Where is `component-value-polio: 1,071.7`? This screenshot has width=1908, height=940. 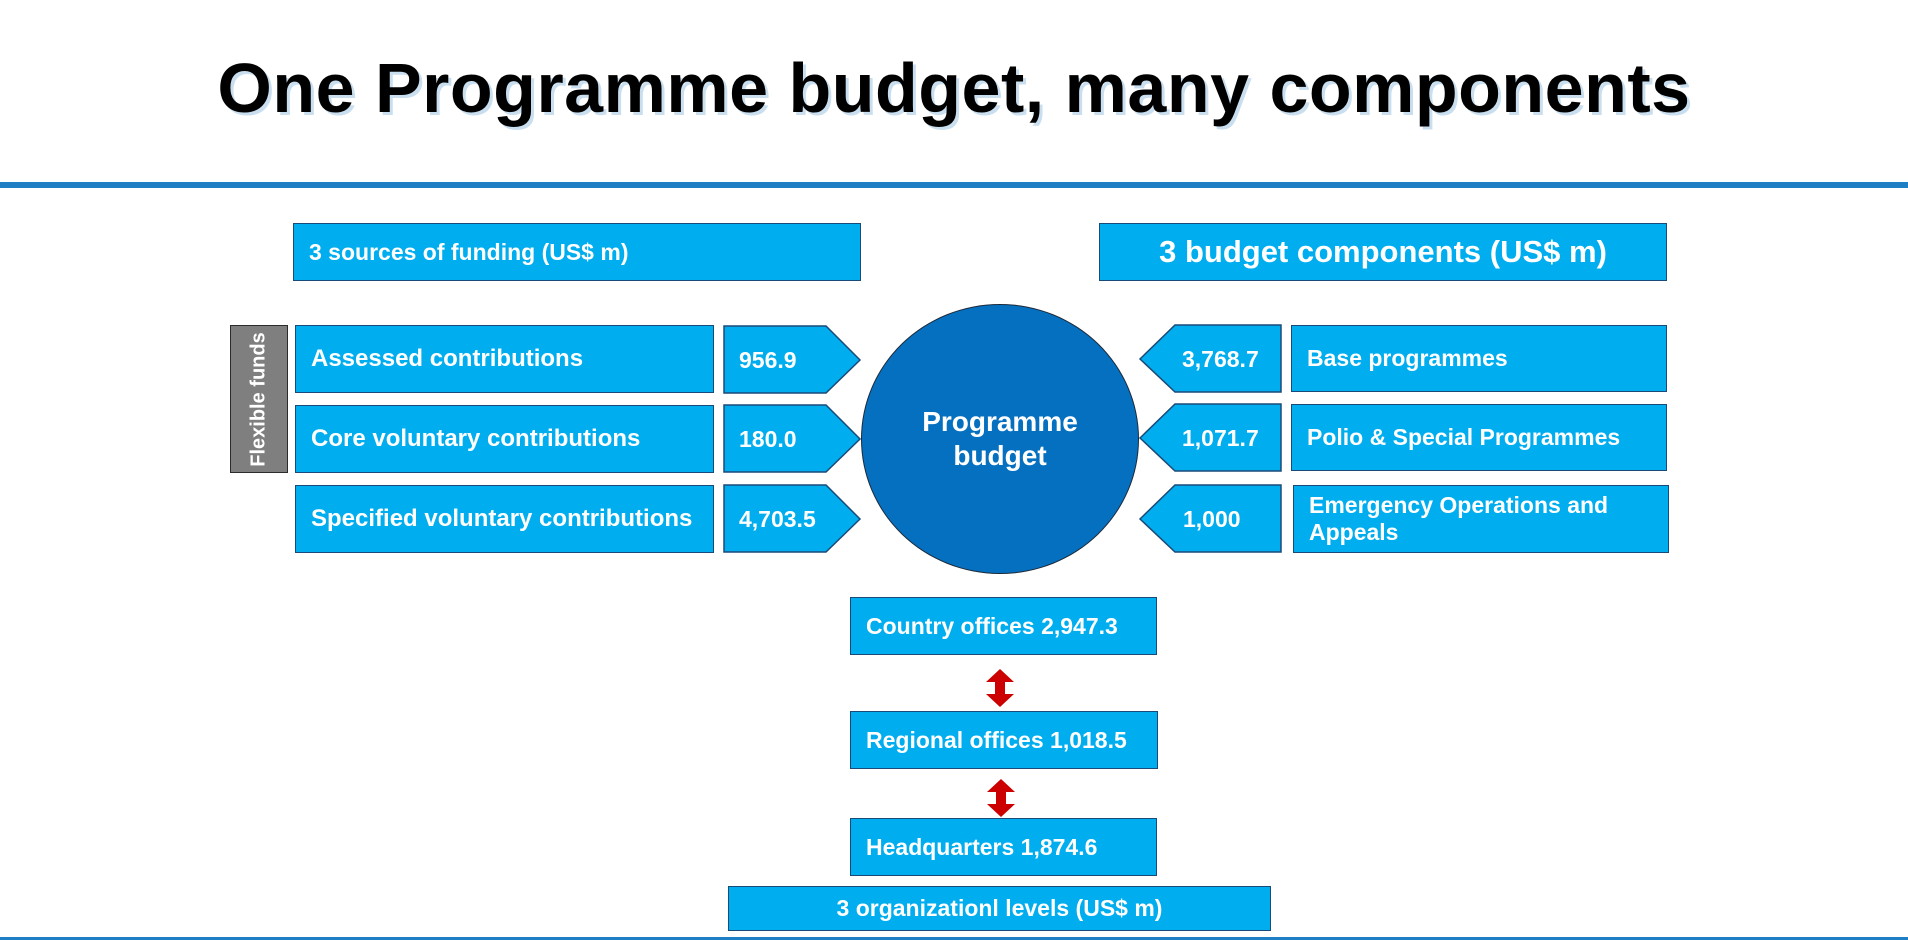
component-value-polio: 1,071.7 is located at coordinates (1220, 437).